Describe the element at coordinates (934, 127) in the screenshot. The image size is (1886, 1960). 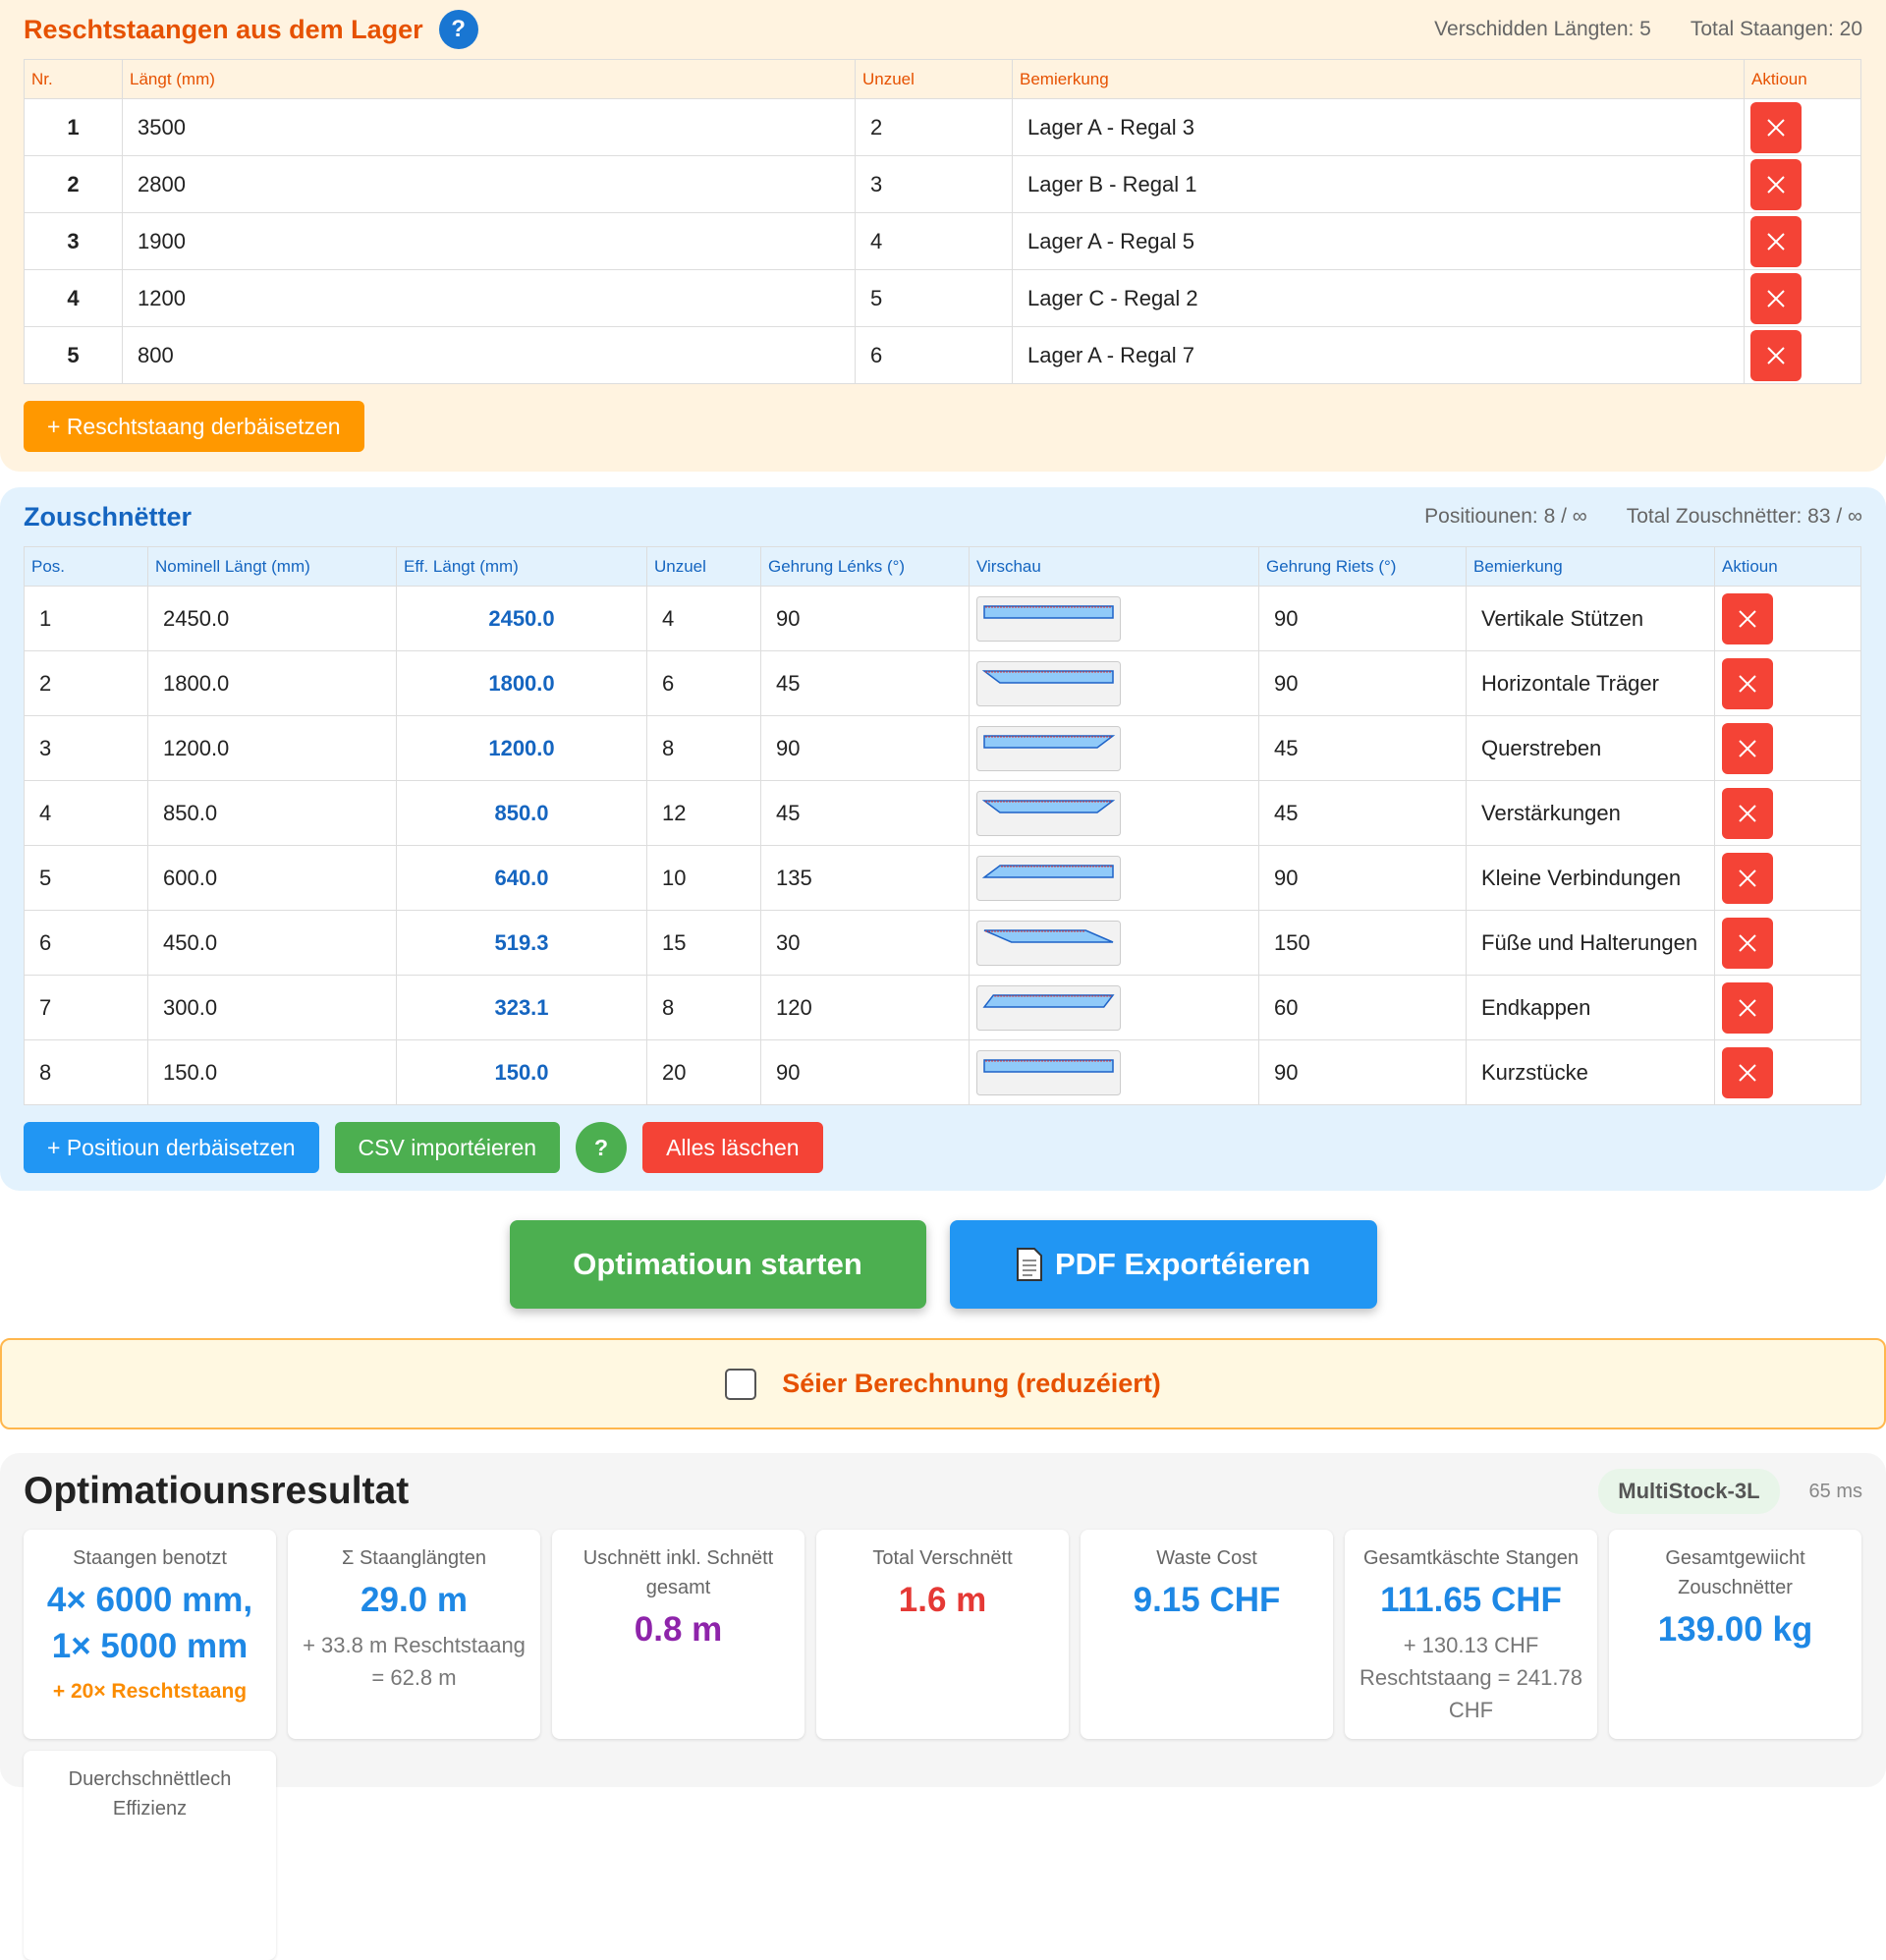
I see `cell: 2` at that location.